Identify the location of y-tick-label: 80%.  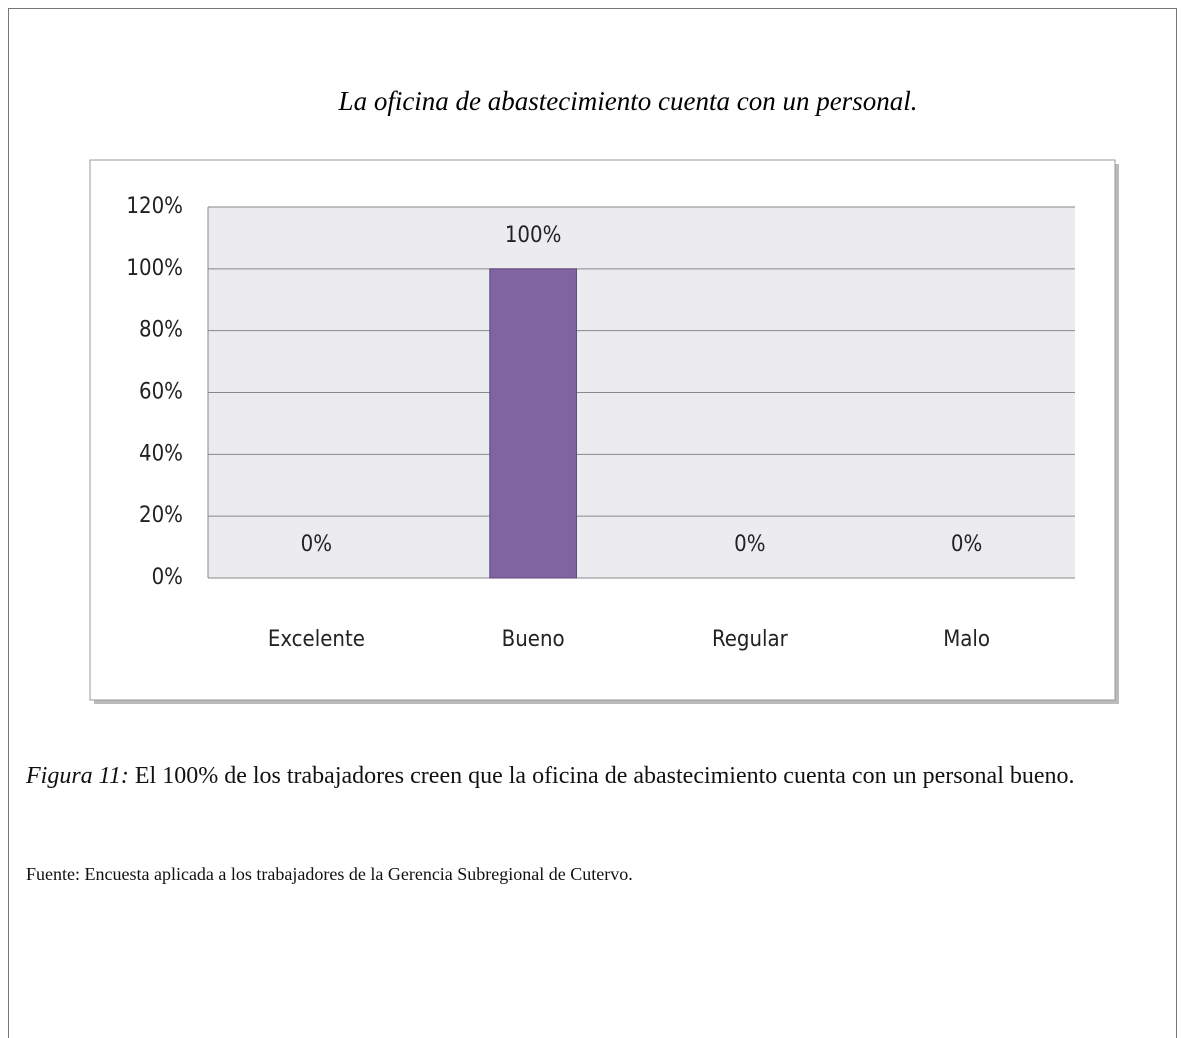
(161, 330).